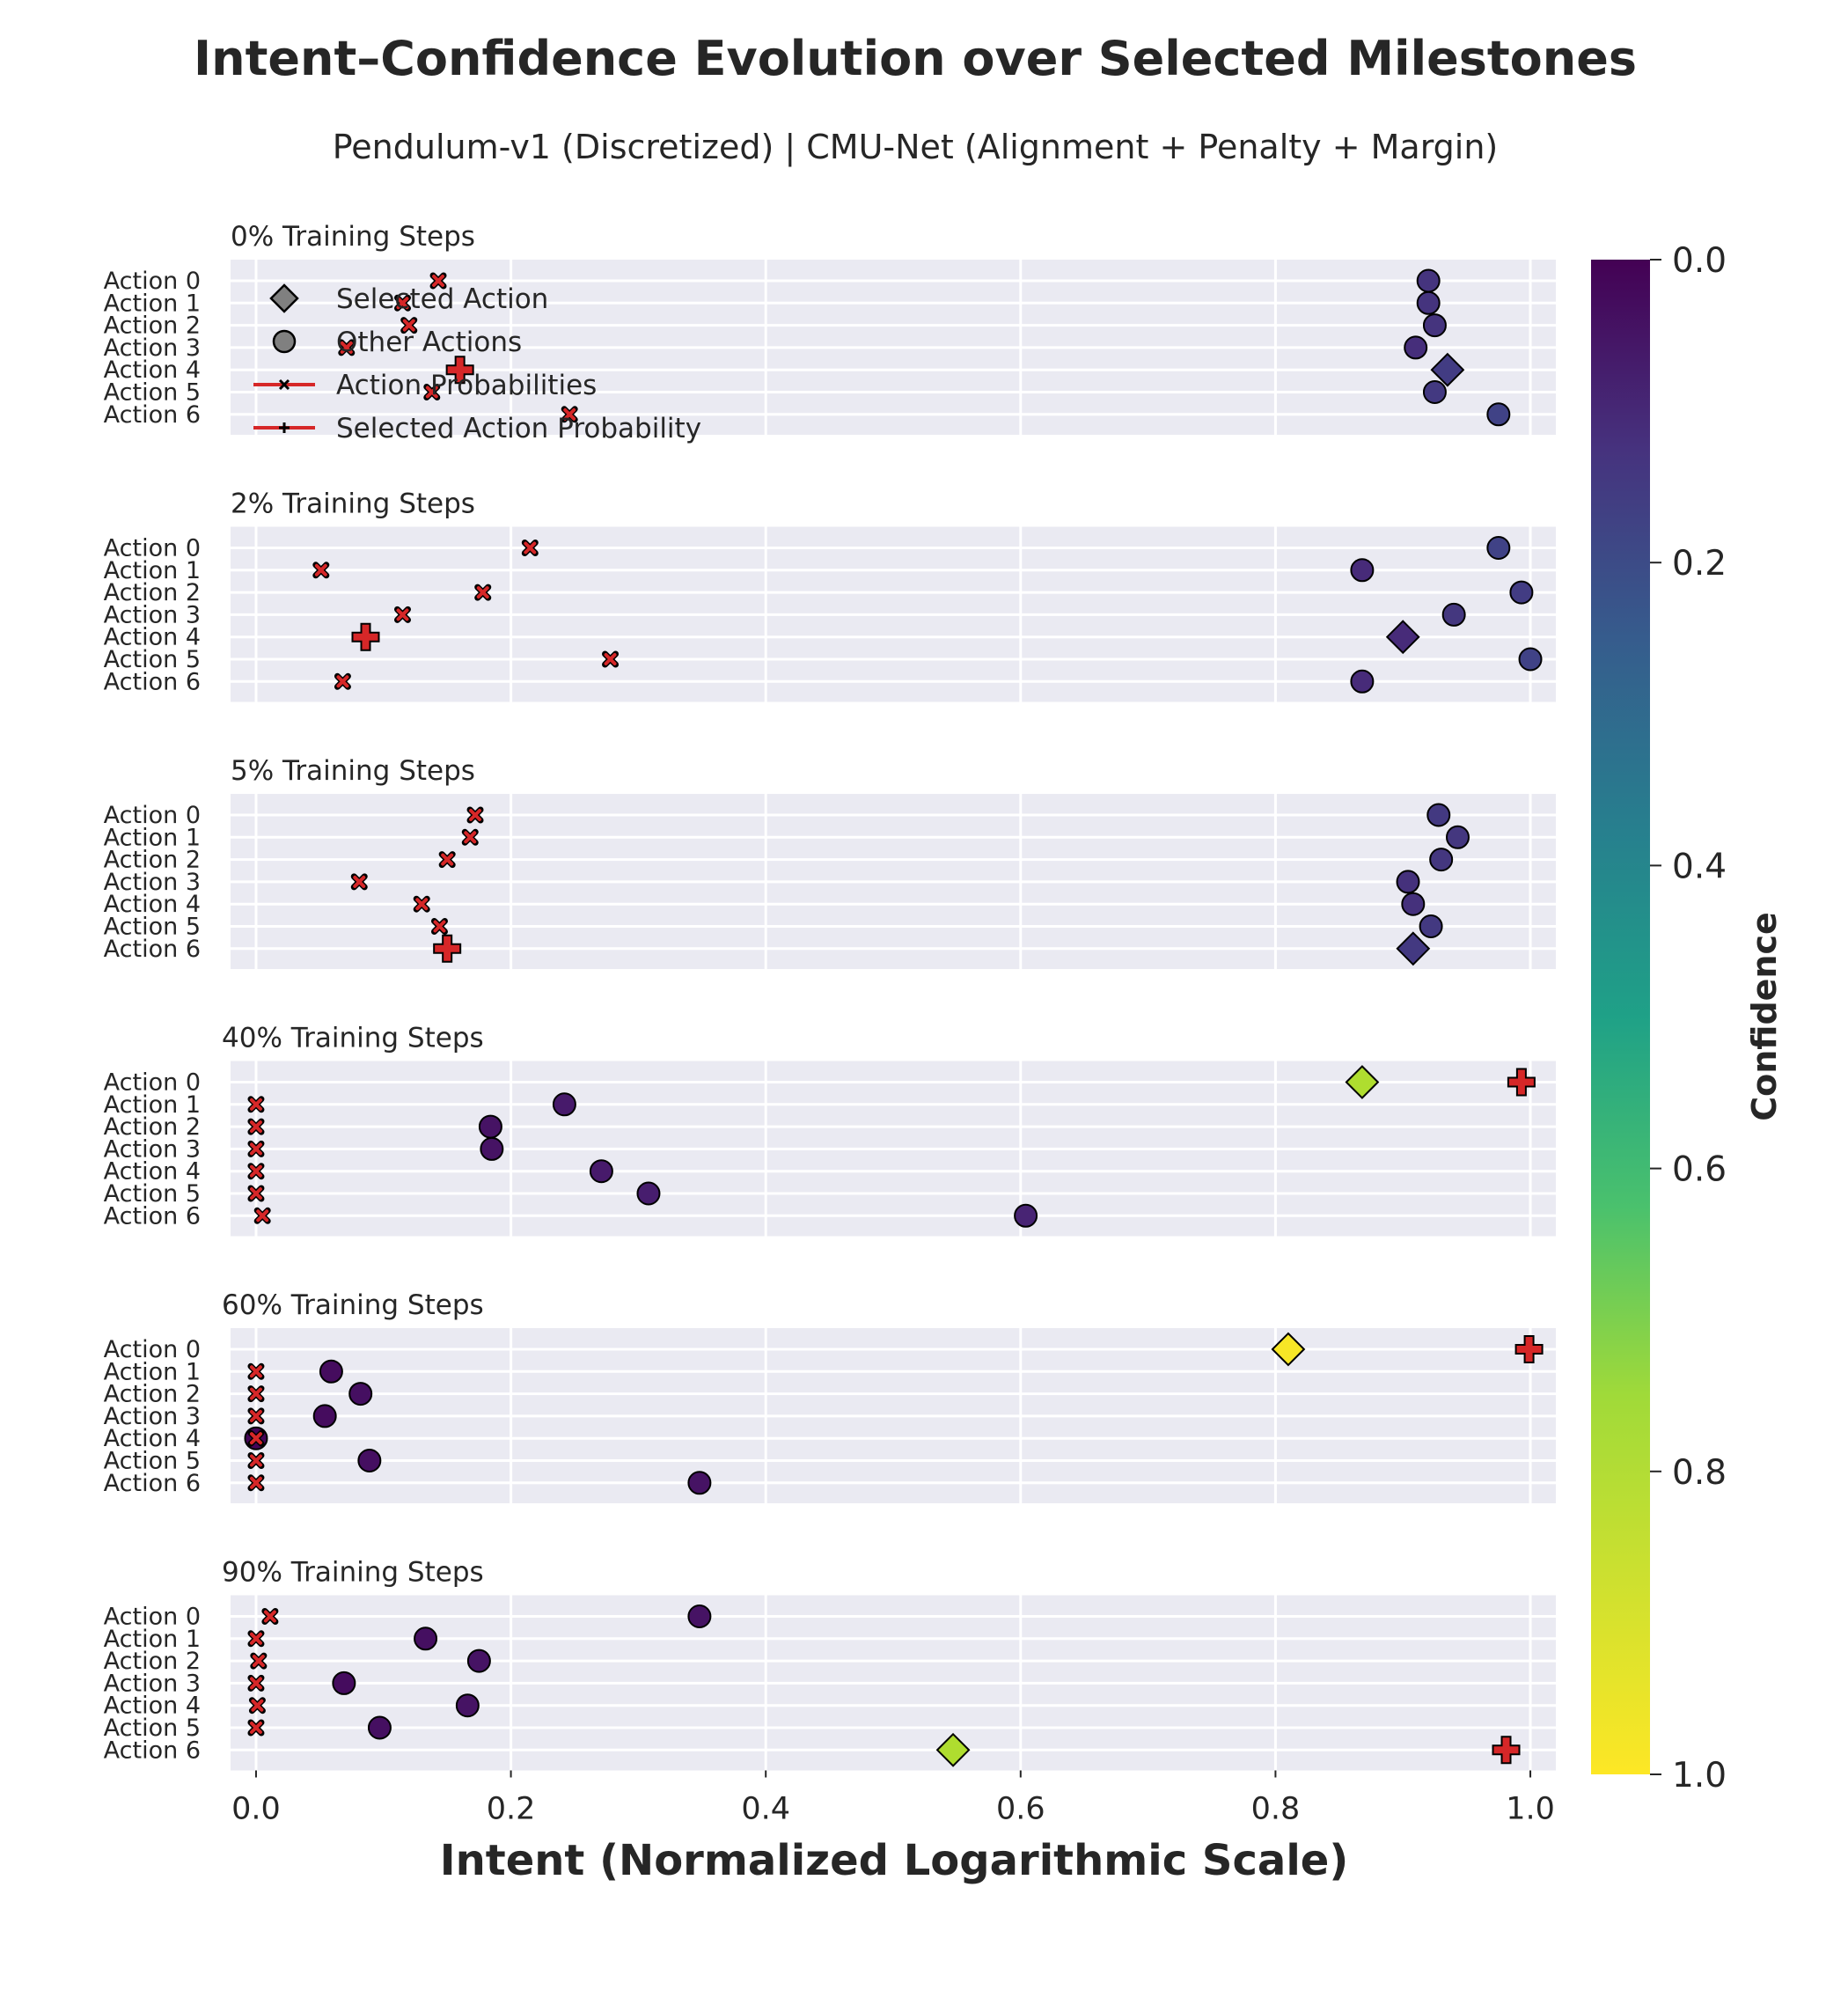 The width and height of the screenshot is (1848, 2012). Describe the element at coordinates (1530, 1809) in the screenshot. I see `x-tick-label: 1.0` at that location.